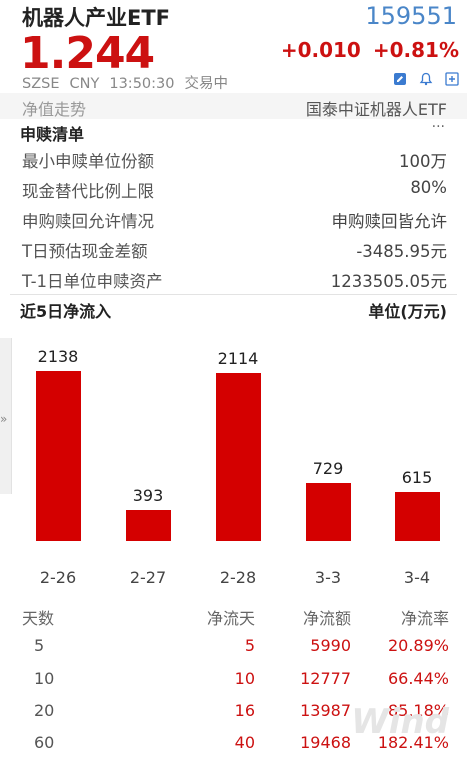 The image size is (467, 763). I want to click on table-cell: 20, so click(44, 710).